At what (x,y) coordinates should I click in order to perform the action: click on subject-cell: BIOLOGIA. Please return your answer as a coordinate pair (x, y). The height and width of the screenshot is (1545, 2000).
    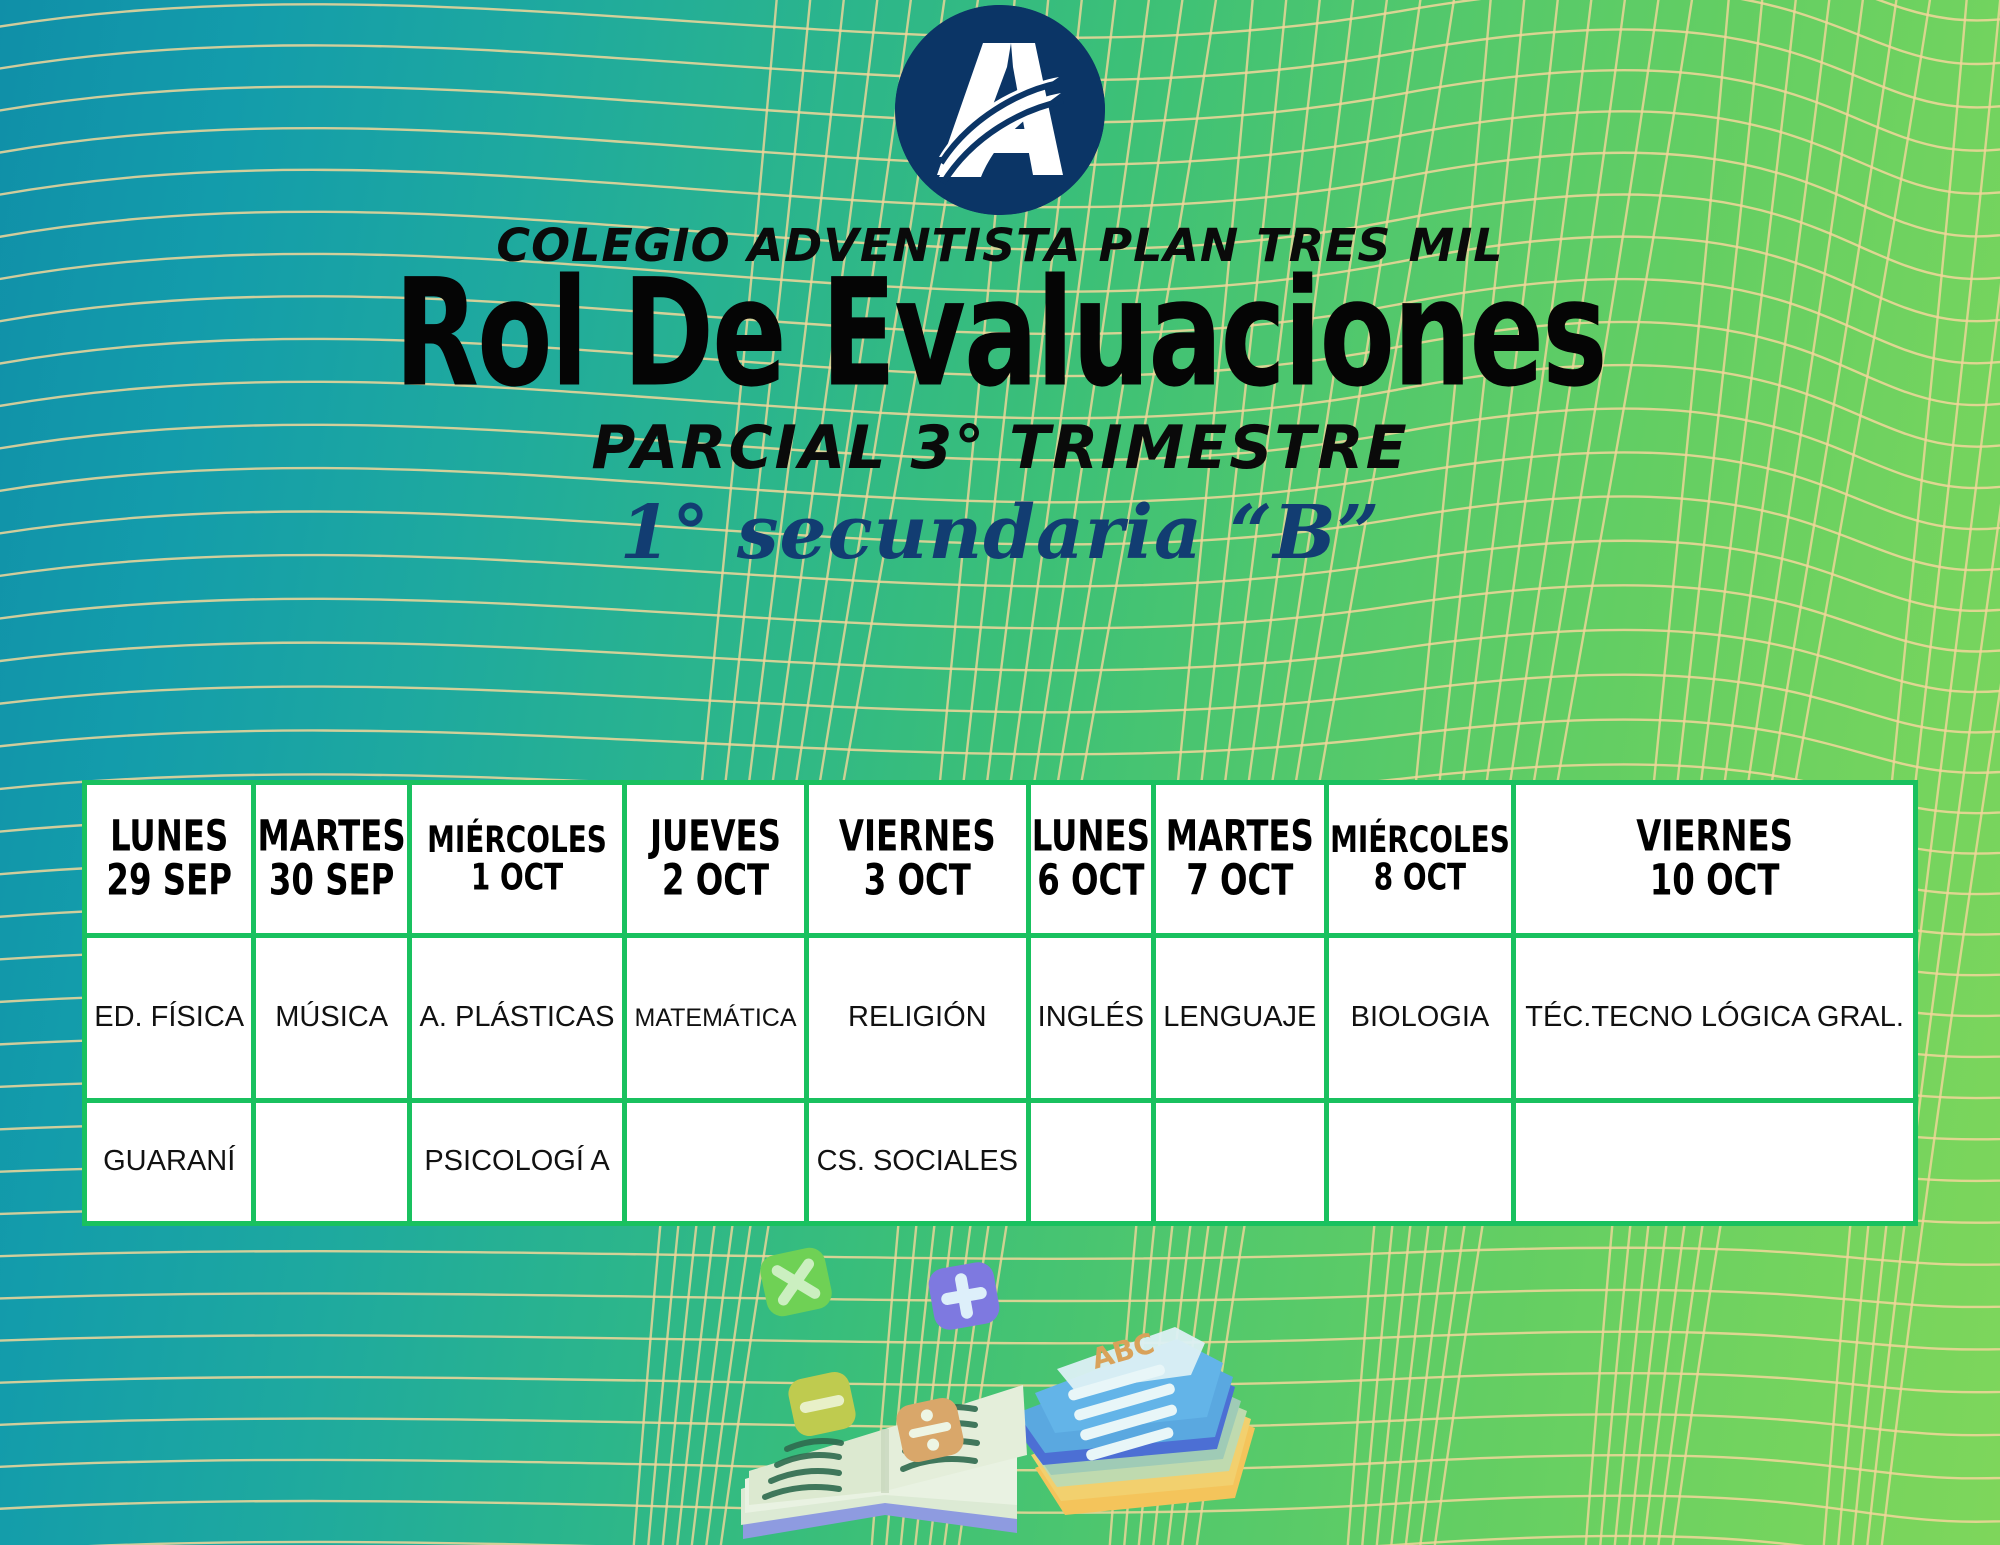
    Looking at the image, I should click on (1420, 1018).